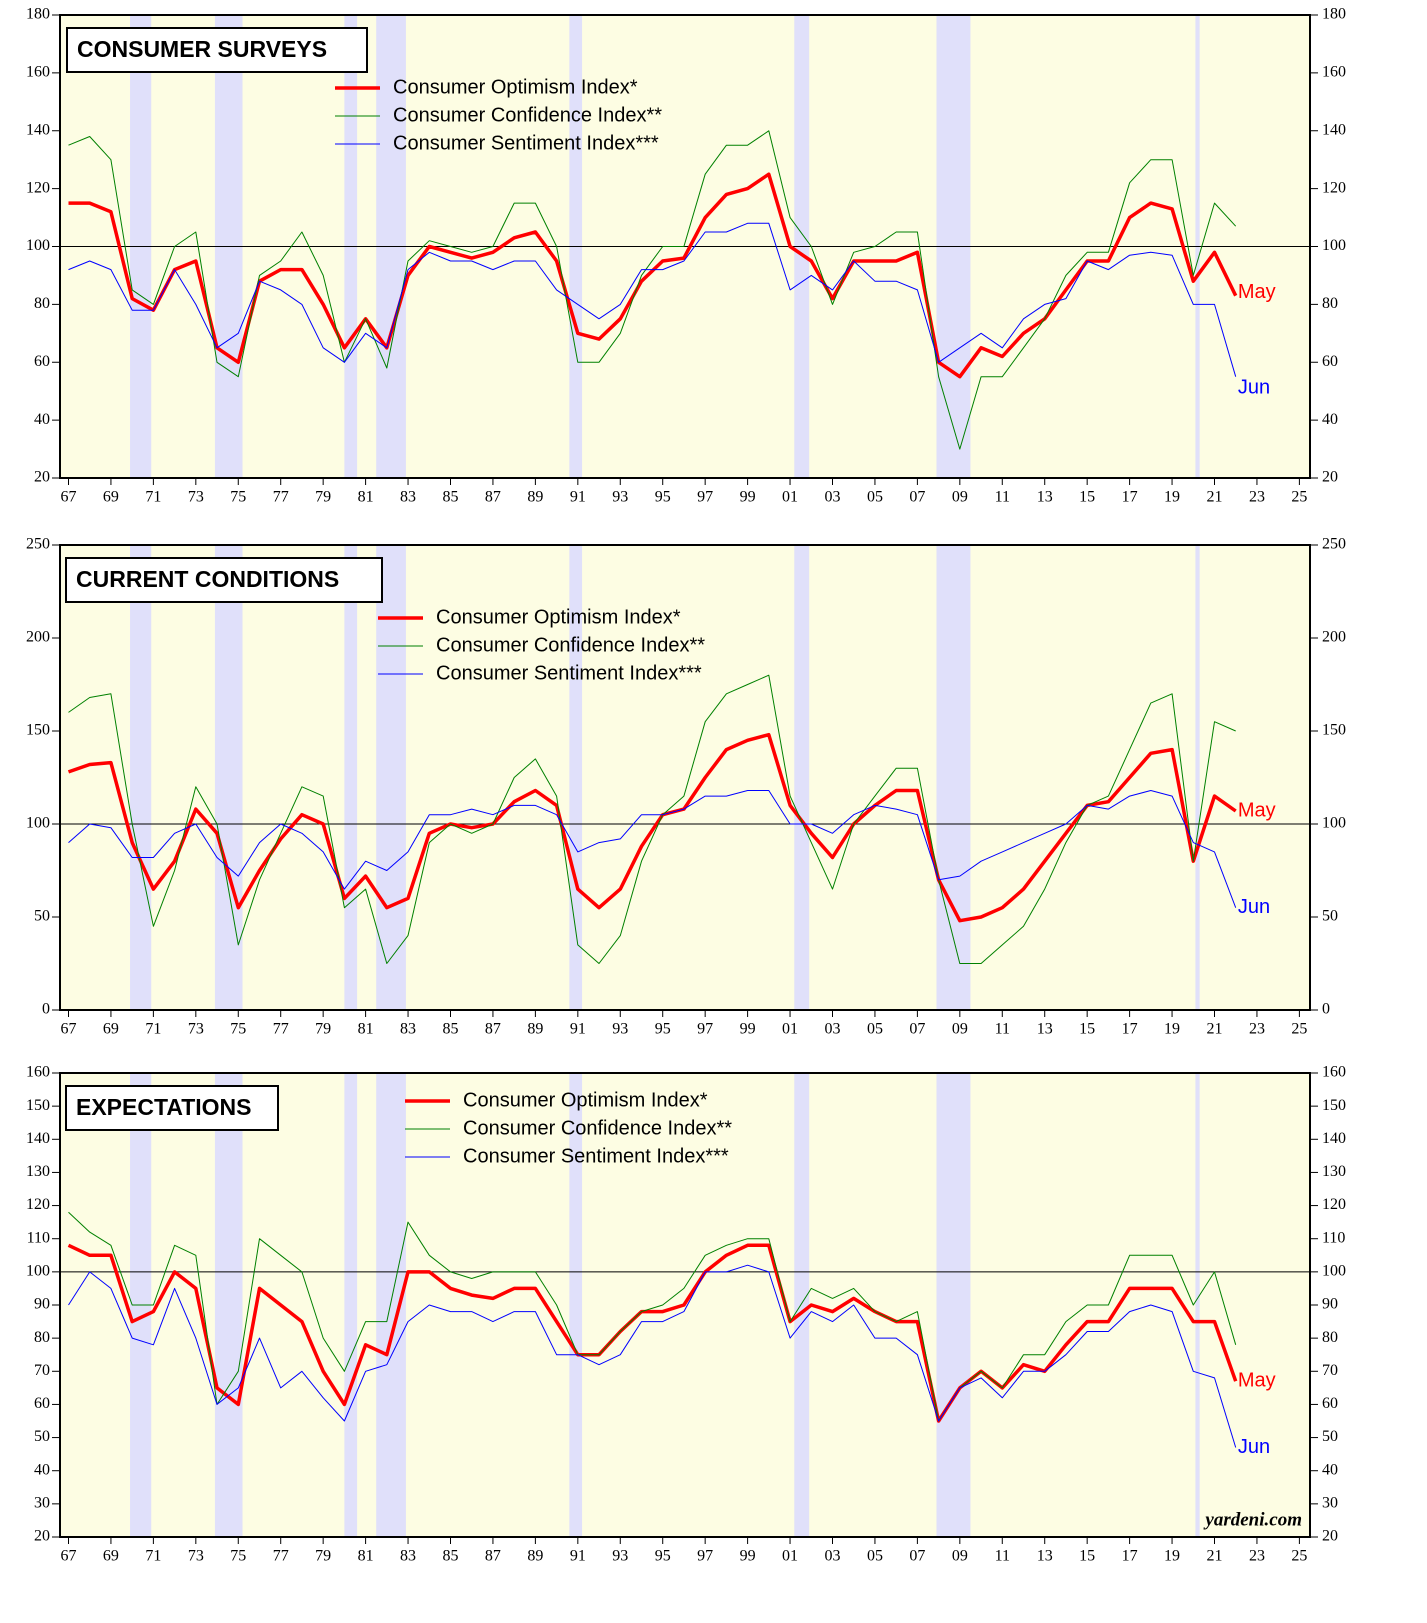  I want to click on y-tick-label: 100, so click(38, 1271).